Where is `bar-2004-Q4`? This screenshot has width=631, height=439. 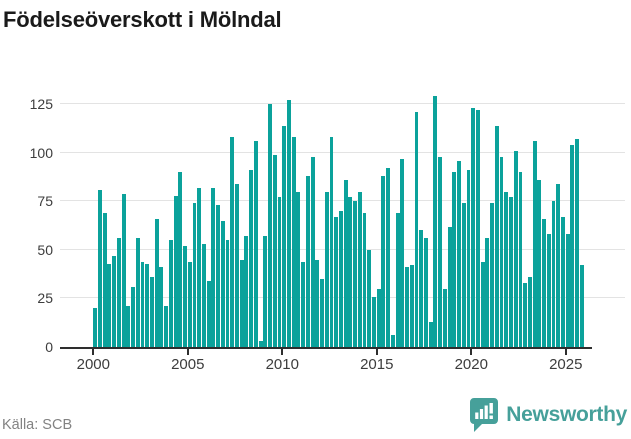
bar-2004-Q4 is located at coordinates (185, 296).